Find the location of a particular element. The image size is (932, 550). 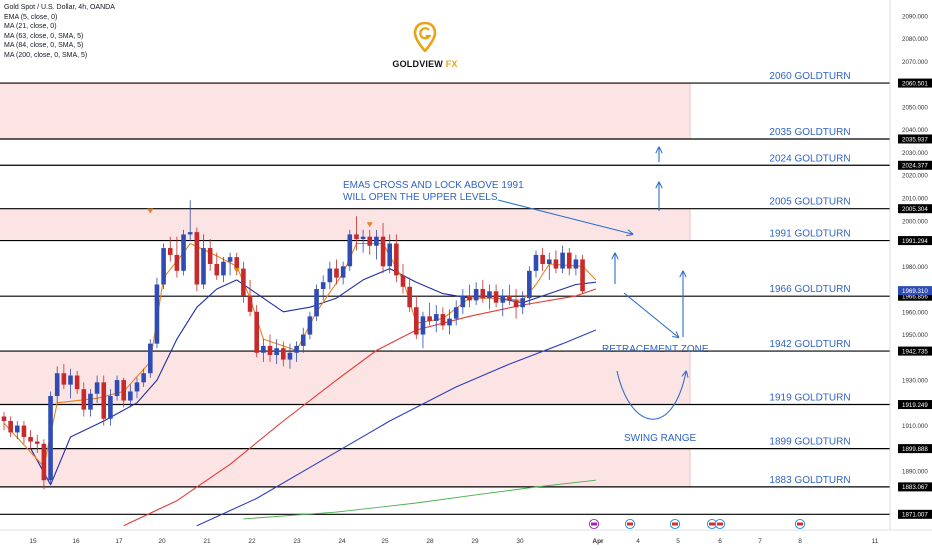

price-tag-7: 1919.249 is located at coordinates (915, 405).